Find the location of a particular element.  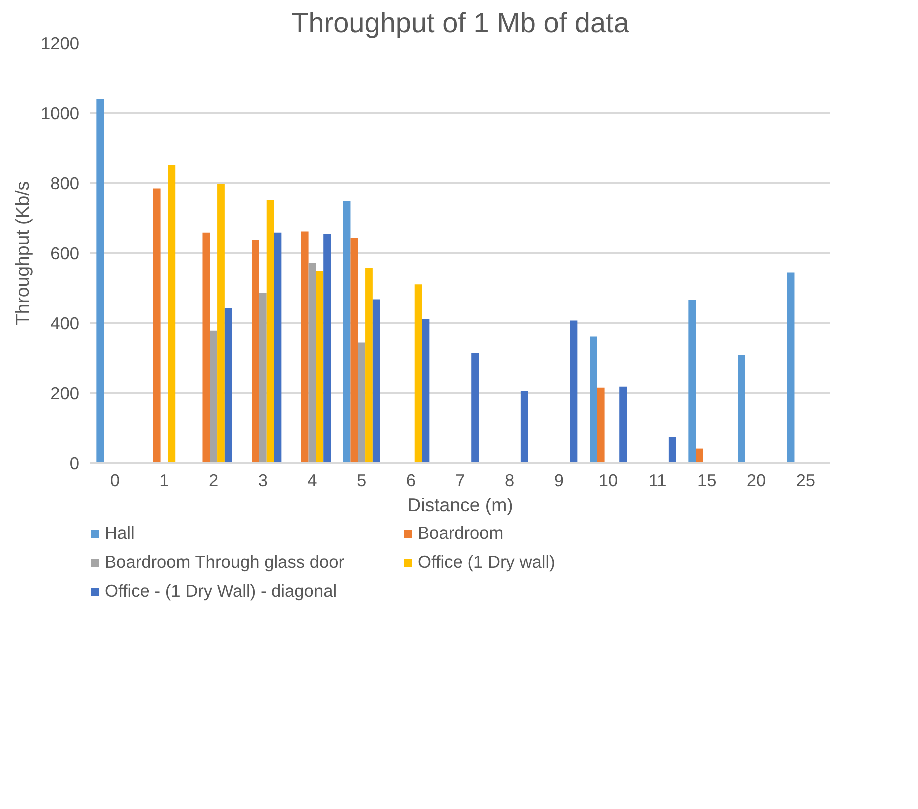

y-tick-label: 800 is located at coordinates (65, 184).